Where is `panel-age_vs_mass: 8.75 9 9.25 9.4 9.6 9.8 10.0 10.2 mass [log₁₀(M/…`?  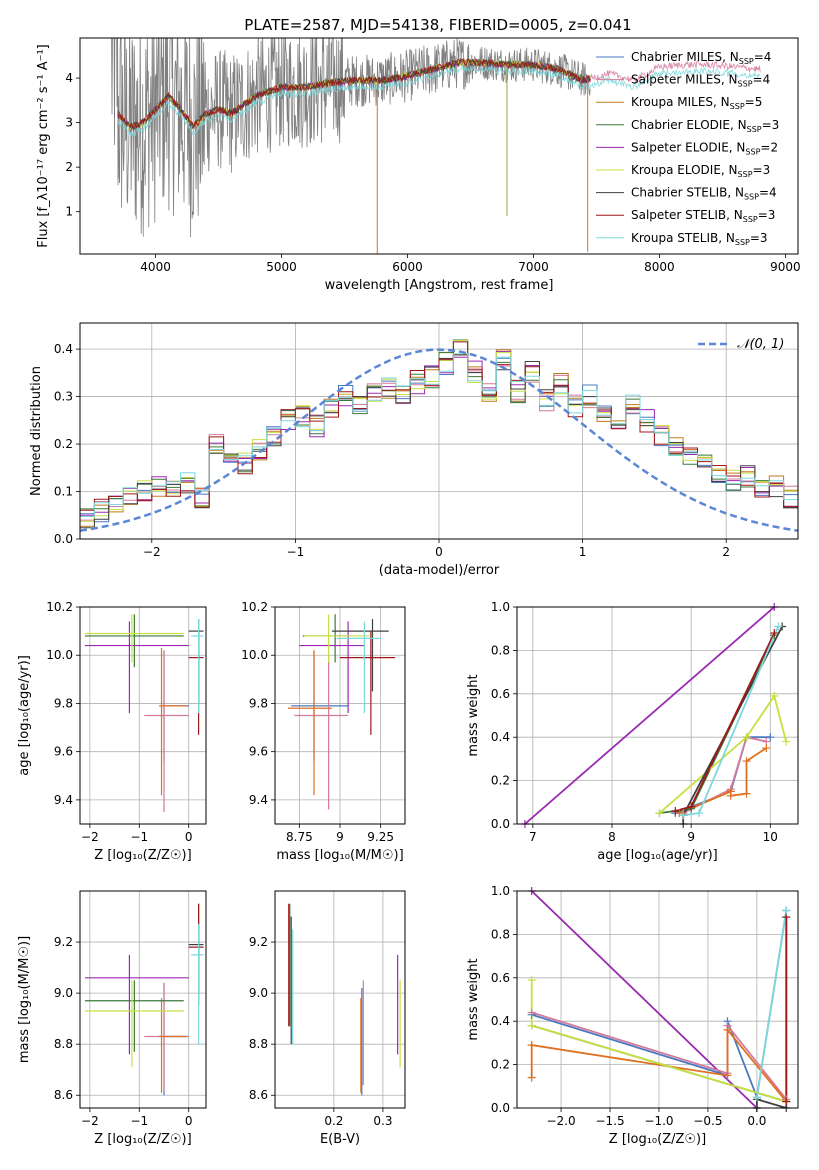
panel-age_vs_mass: 8.75 9 9.25 9.4 9.6 9.8 10.0 10.2 mass [log₁₀(M/… is located at coordinates (323, 731).